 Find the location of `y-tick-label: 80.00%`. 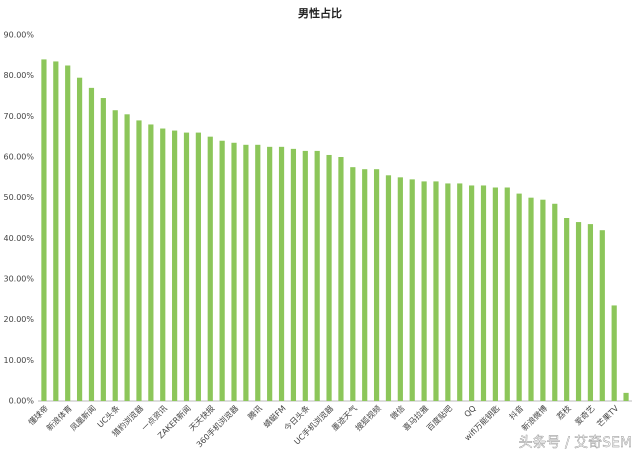

y-tick-label: 80.00% is located at coordinates (18, 75).